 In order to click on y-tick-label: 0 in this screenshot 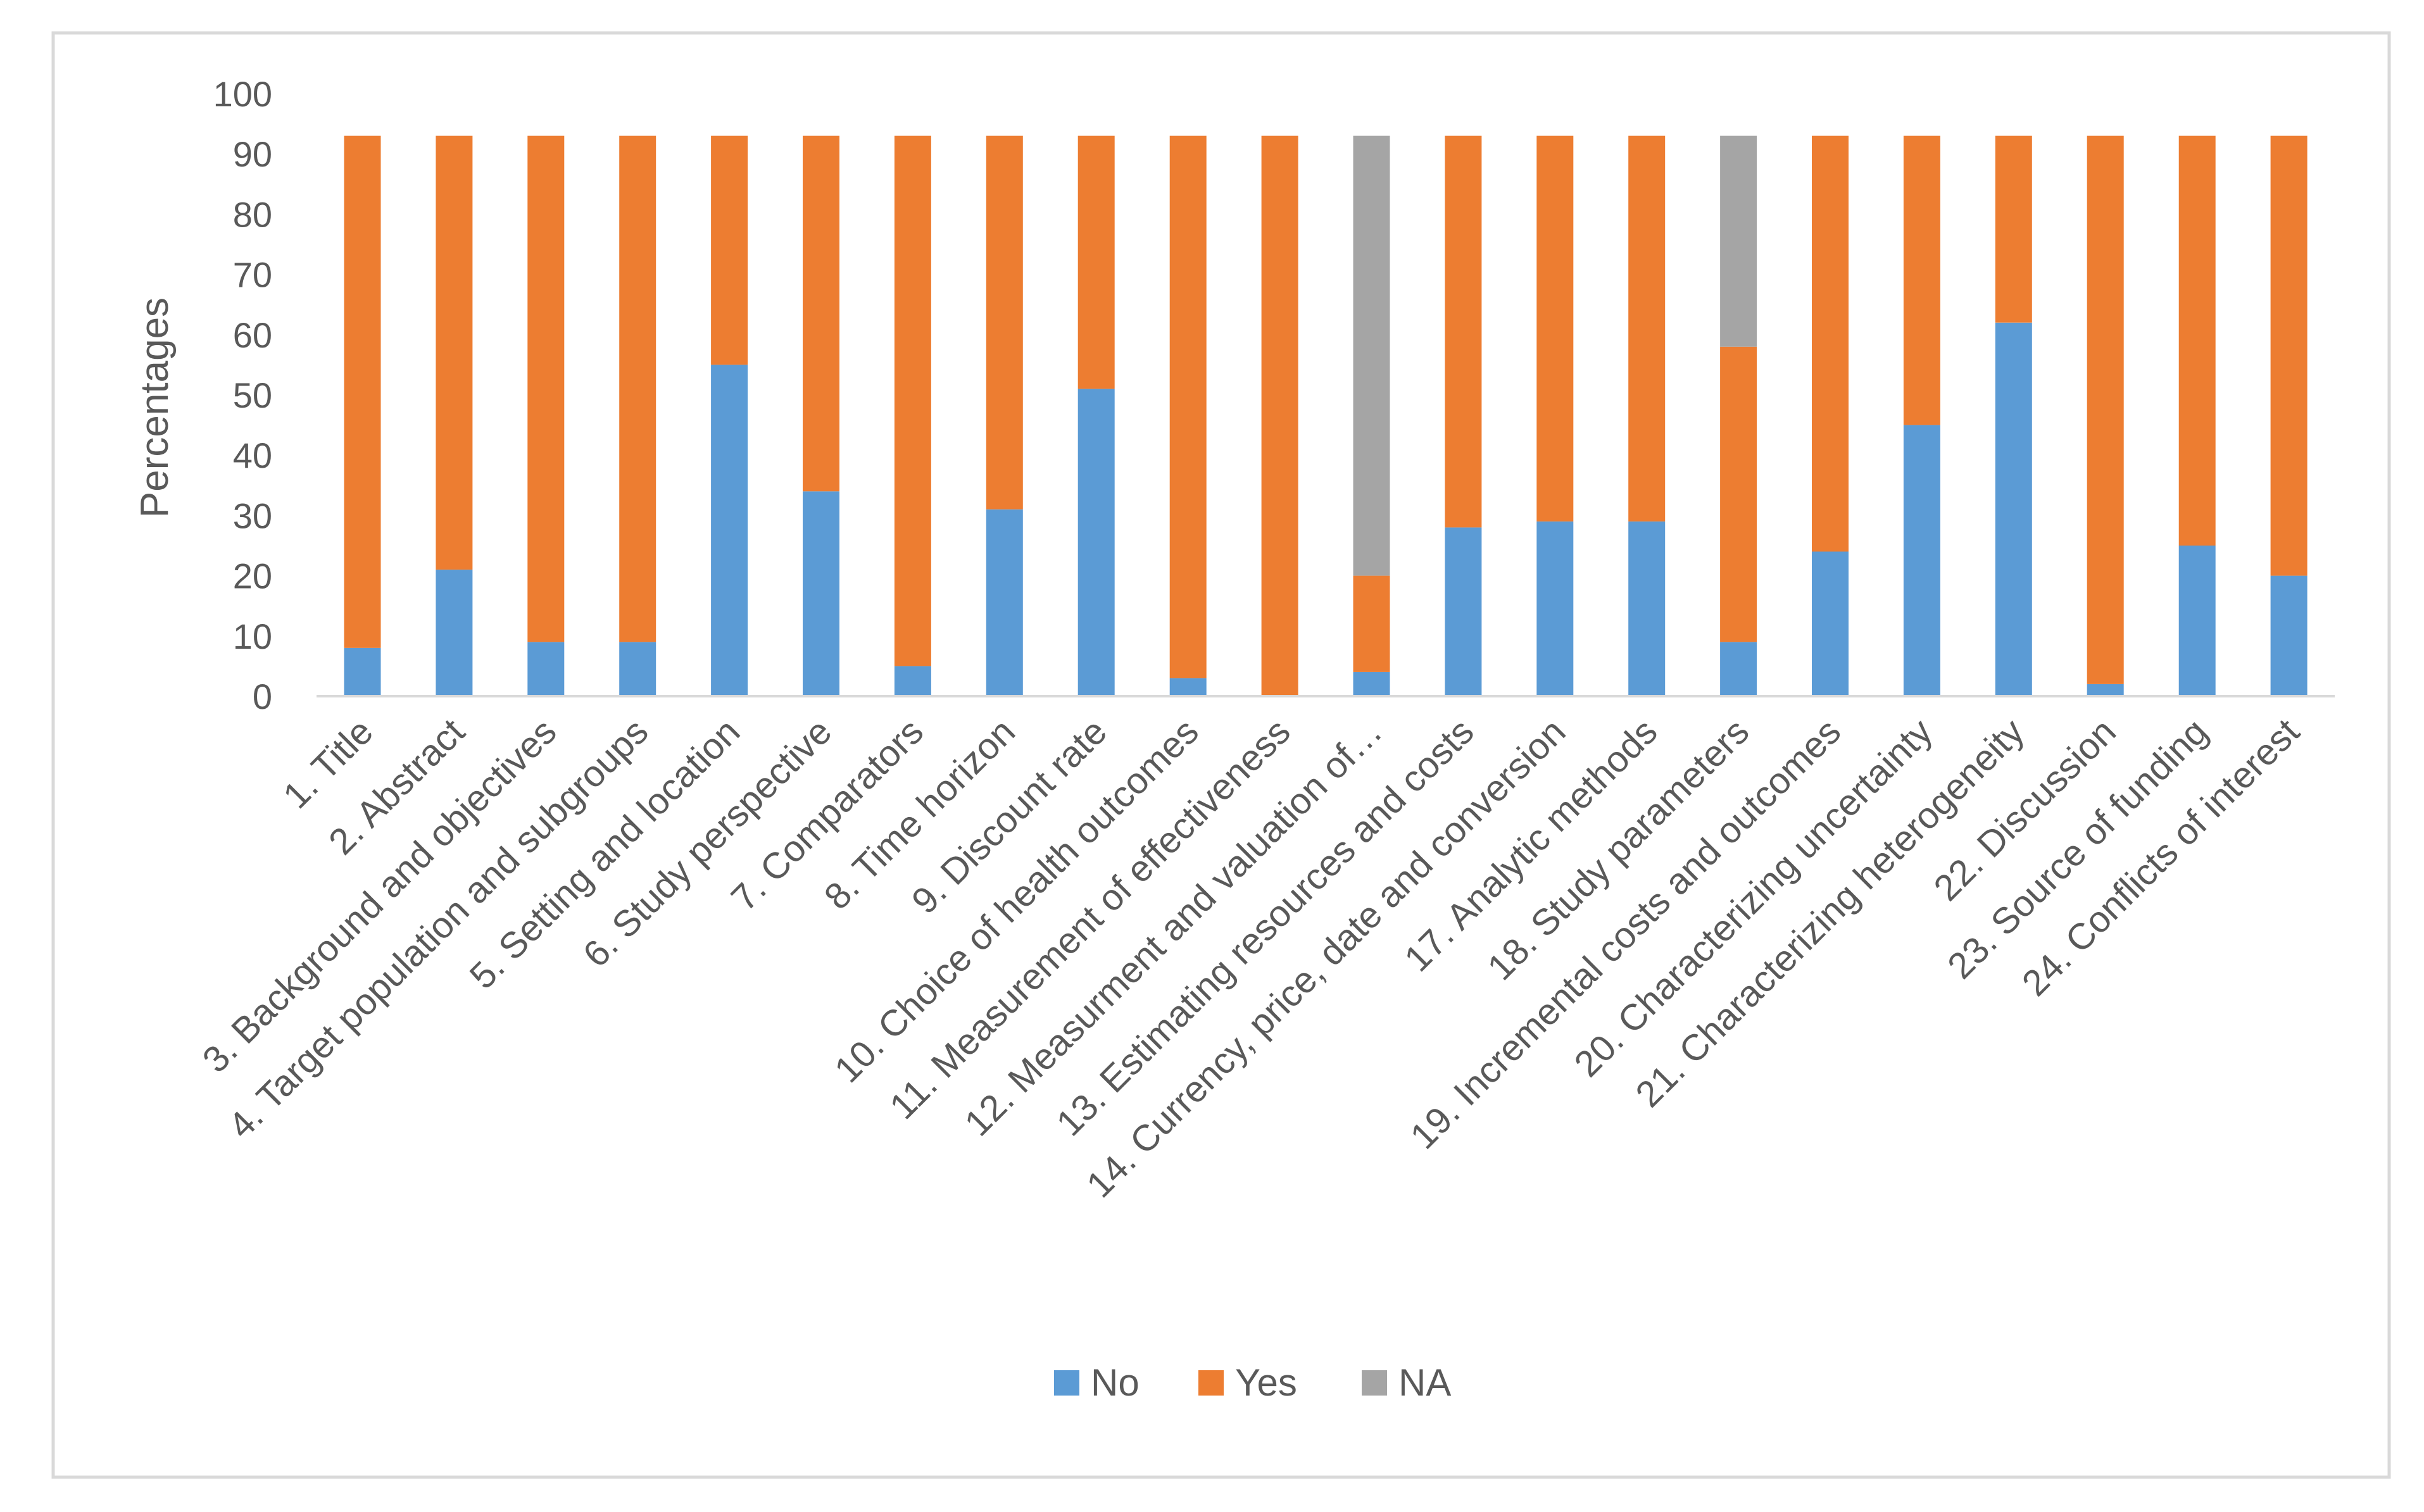, I will do `click(262, 697)`.